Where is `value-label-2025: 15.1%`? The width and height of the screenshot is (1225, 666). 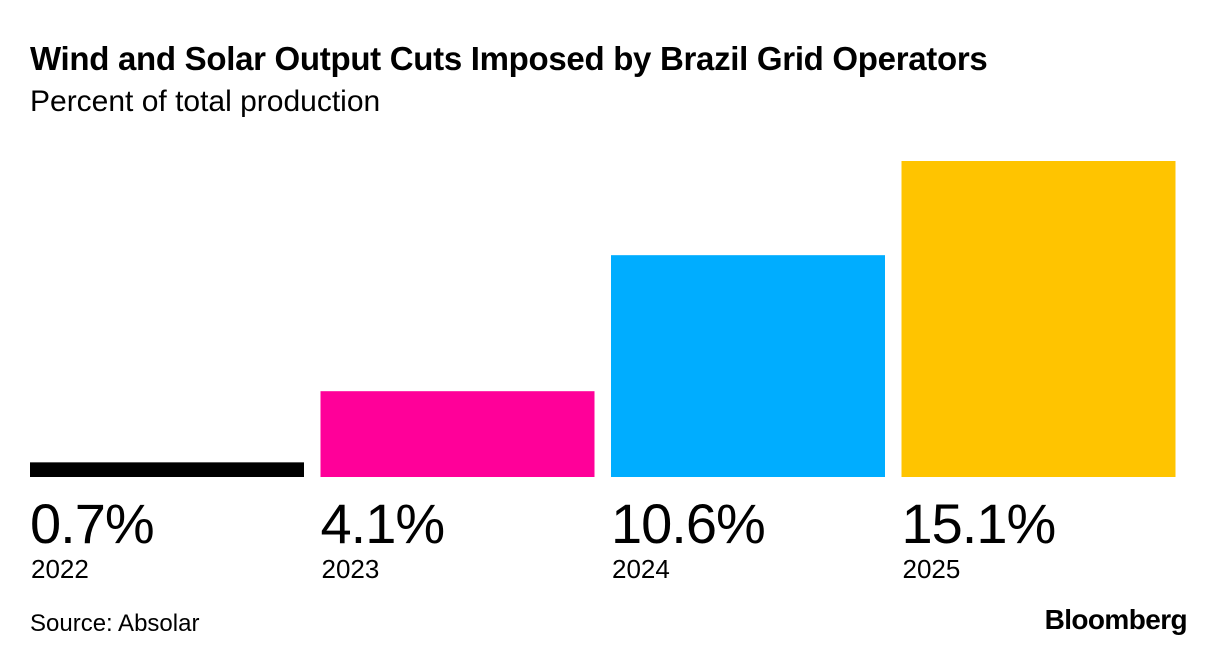 value-label-2025: 15.1% is located at coordinates (979, 523).